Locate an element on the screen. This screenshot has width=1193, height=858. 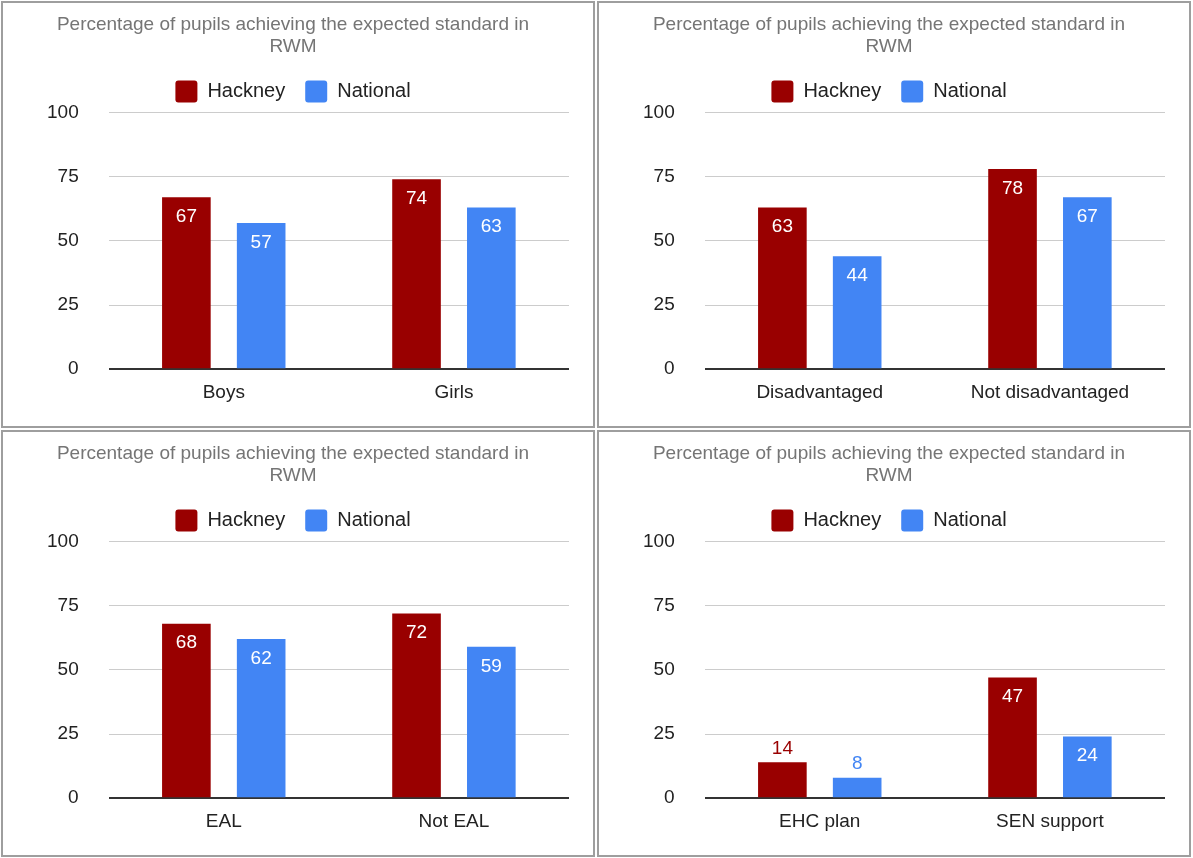
data-label: 59 is located at coordinates (491, 665).